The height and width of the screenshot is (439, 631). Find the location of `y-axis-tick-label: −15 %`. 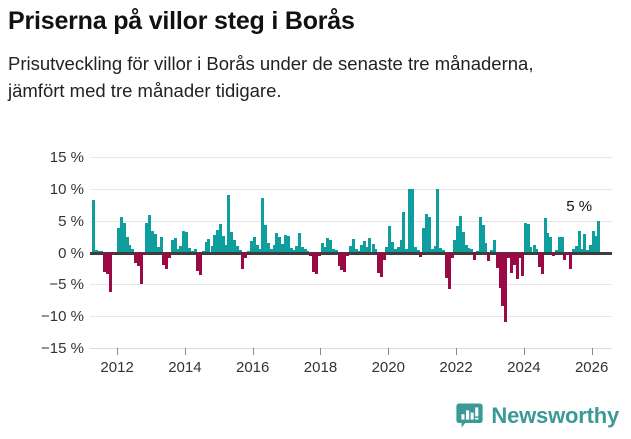

y-axis-tick-label: −15 % is located at coordinates (62, 348).